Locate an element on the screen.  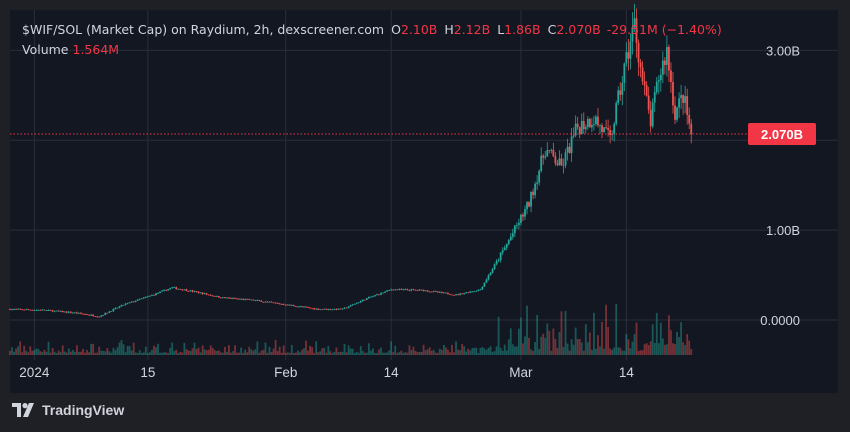
volume-value: 1.564M is located at coordinates (96, 49).